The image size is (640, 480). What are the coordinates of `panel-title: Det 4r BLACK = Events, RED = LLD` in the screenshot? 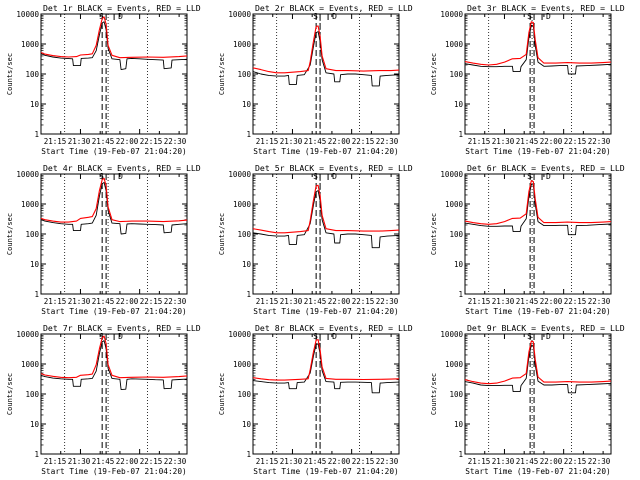 It's located at (122, 168).